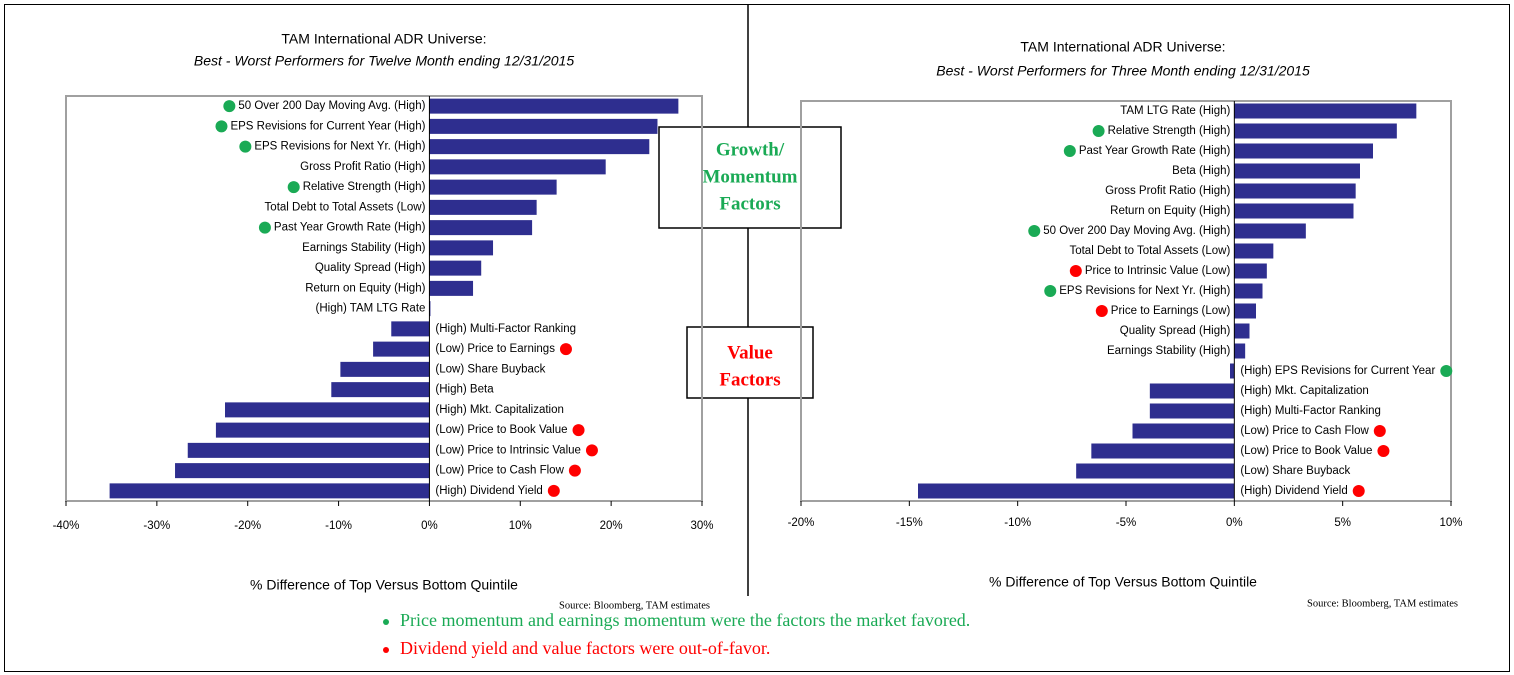 This screenshot has width=1514, height=675. Describe the element at coordinates (749, 203) in the screenshot. I see `growth-label: Factors` at that location.